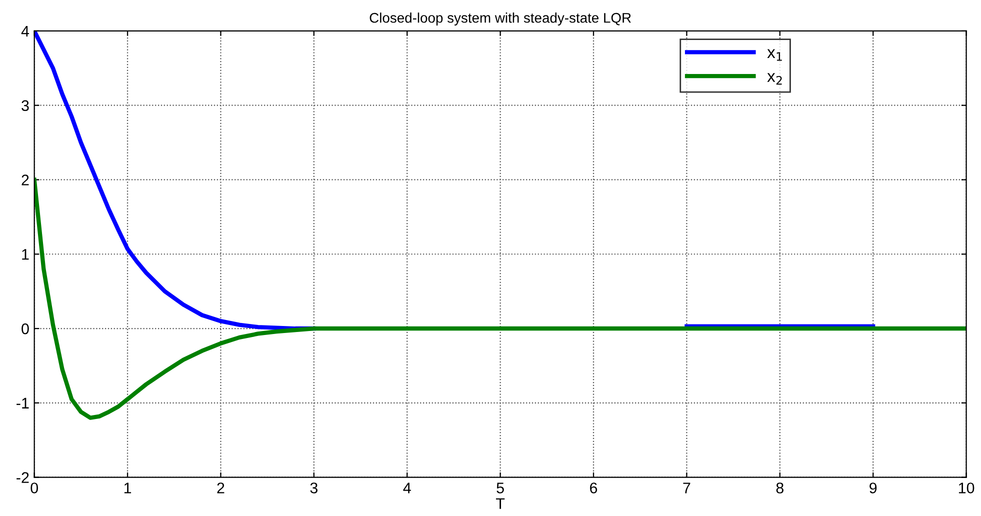 This screenshot has width=981, height=516. I want to click on x-tick-label: 10, so click(966, 488).